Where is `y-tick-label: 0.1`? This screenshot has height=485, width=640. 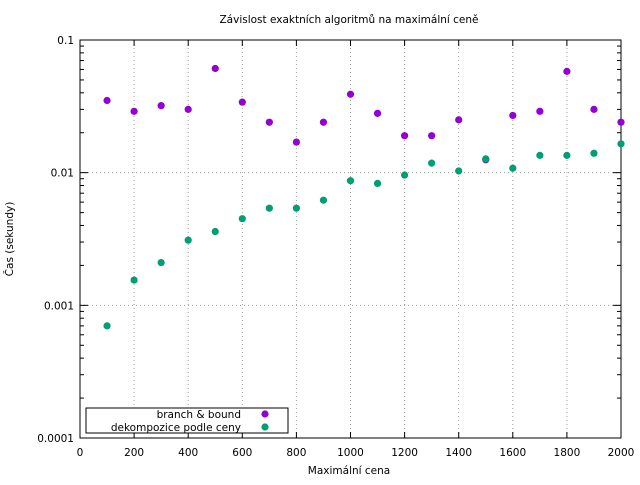 y-tick-label: 0.1 is located at coordinates (65, 41).